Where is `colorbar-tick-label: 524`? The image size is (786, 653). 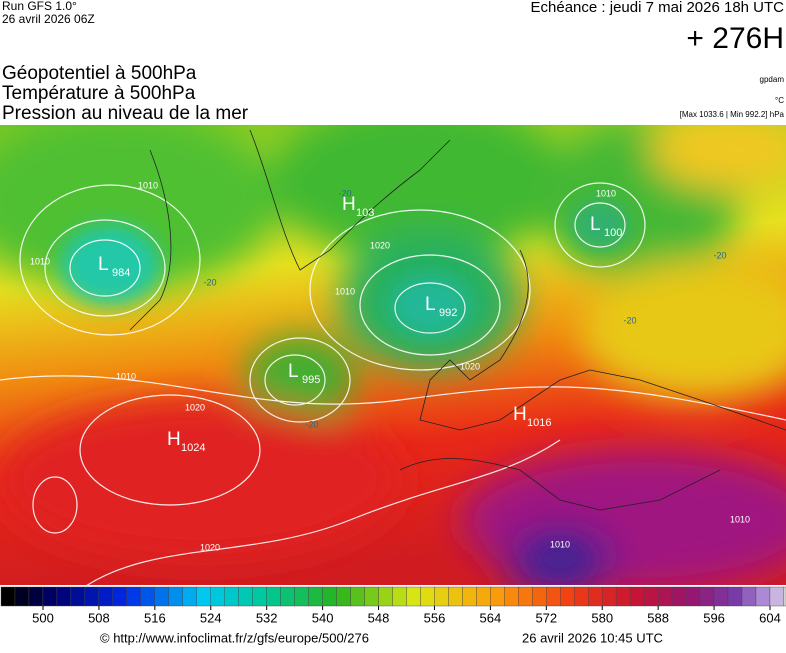
colorbar-tick-label: 524 is located at coordinates (211, 617).